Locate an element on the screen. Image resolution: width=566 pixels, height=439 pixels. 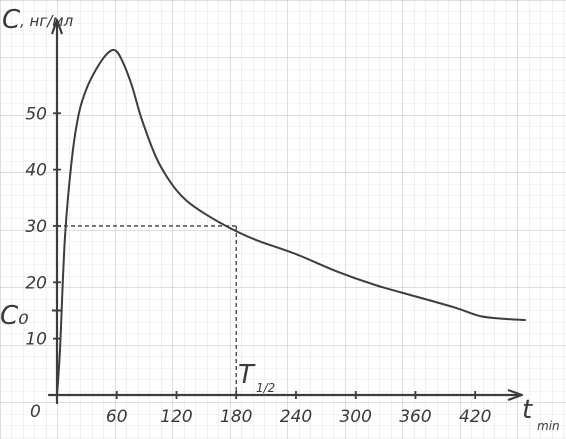
y-axis-unit: , нг/мл is located at coordinates (47, 21).